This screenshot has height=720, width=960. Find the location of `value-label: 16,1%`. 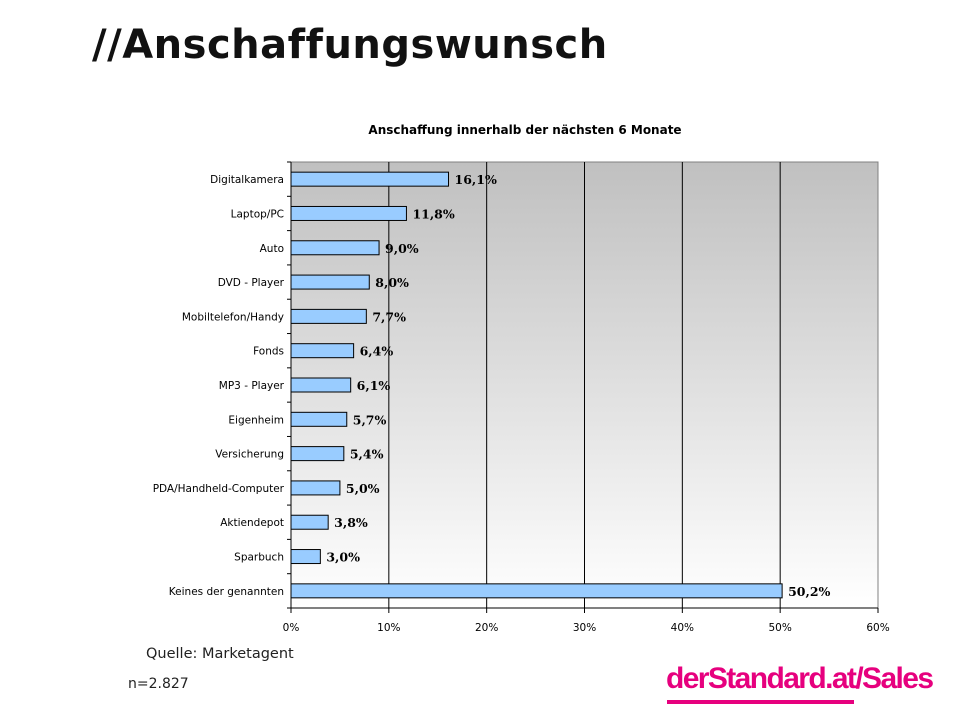

value-label: 16,1% is located at coordinates (476, 179).